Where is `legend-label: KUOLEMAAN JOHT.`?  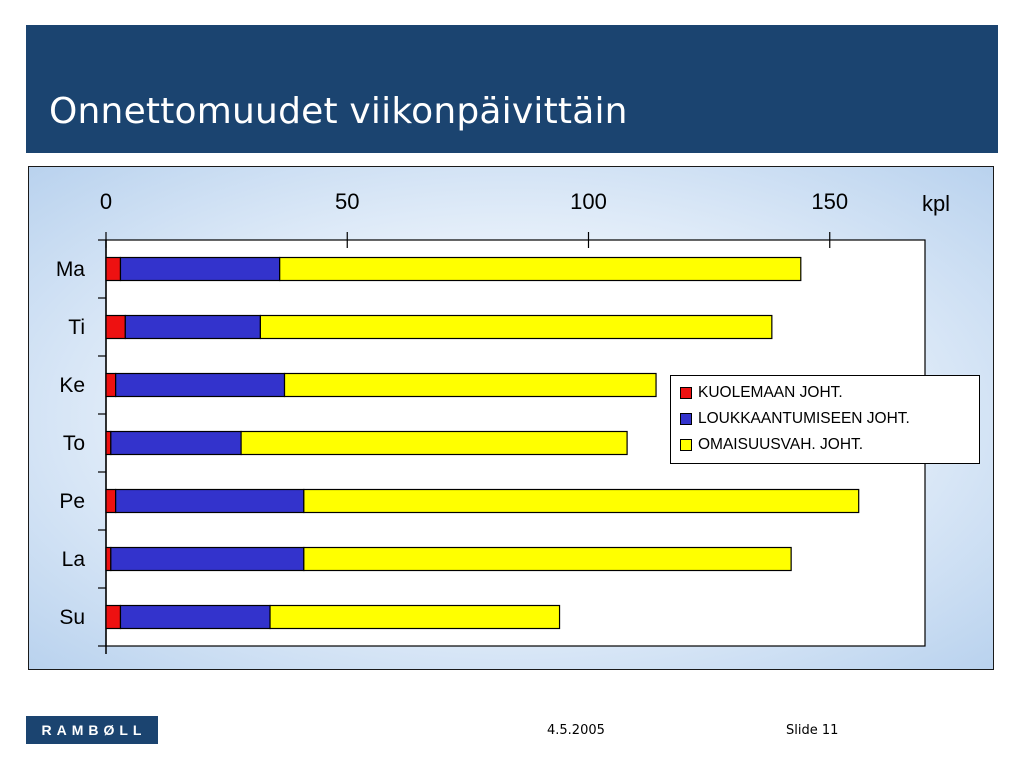
legend-label: KUOLEMAAN JOHT. is located at coordinates (770, 392).